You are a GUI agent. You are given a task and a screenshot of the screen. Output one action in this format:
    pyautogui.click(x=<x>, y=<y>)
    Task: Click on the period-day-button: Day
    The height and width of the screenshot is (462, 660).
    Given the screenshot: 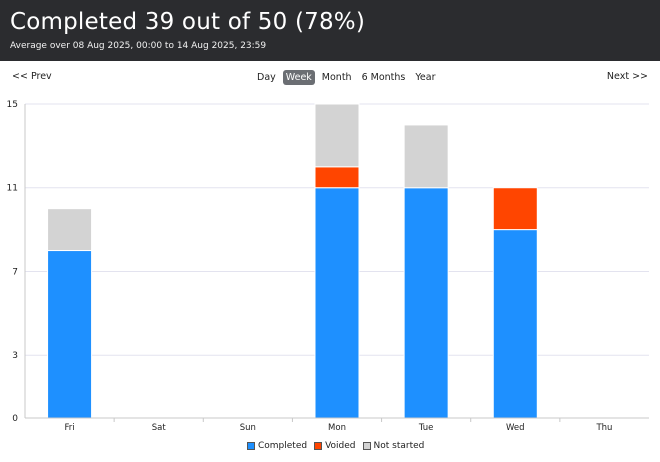 What is the action you would take?
    pyautogui.click(x=266, y=77)
    